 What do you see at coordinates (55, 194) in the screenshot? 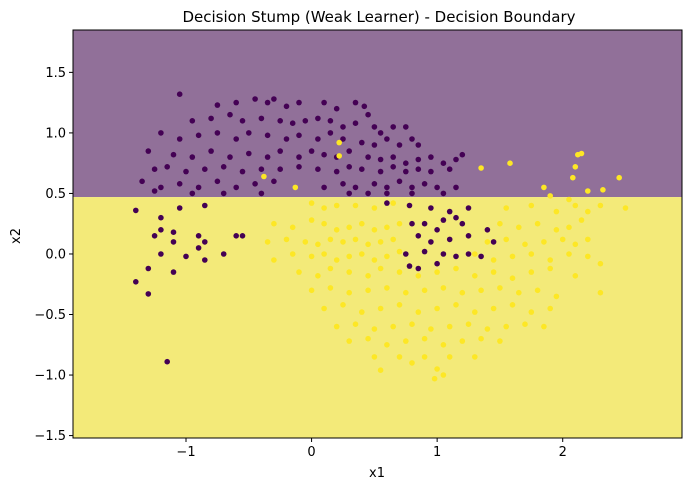
I see `y-tick-label: 0.5` at bounding box center [55, 194].